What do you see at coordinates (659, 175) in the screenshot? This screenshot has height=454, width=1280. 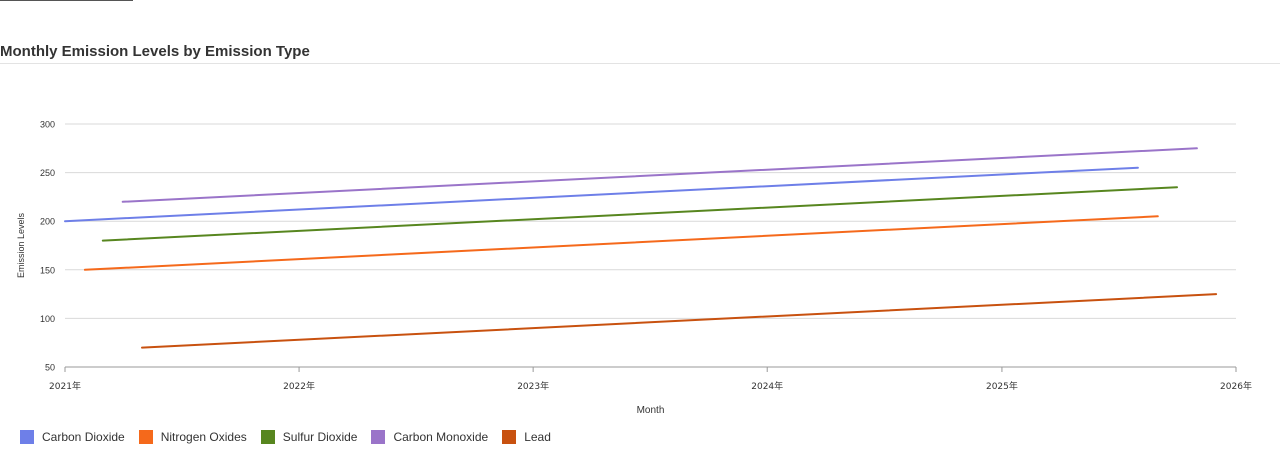 I see `series-line-carbon-monoxide` at bounding box center [659, 175].